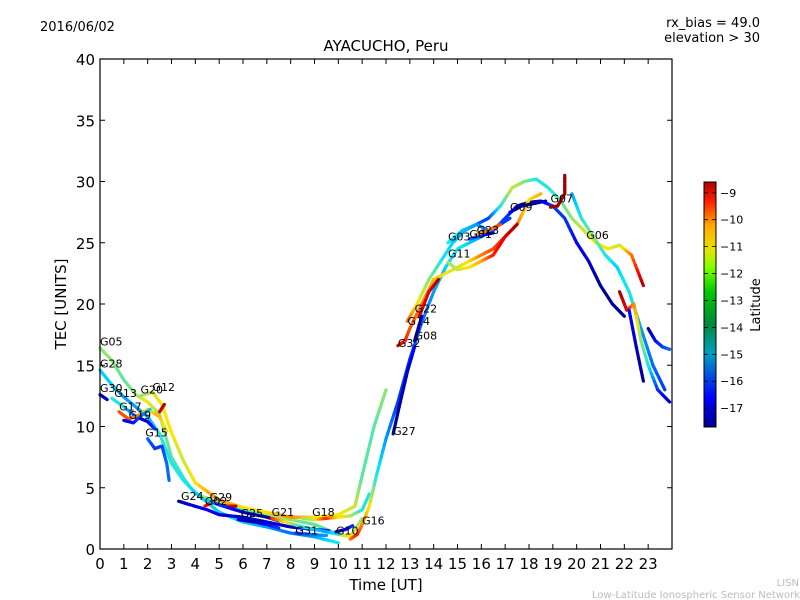  What do you see at coordinates (457, 564) in the screenshot?
I see `x-tick-label: 15` at bounding box center [457, 564].